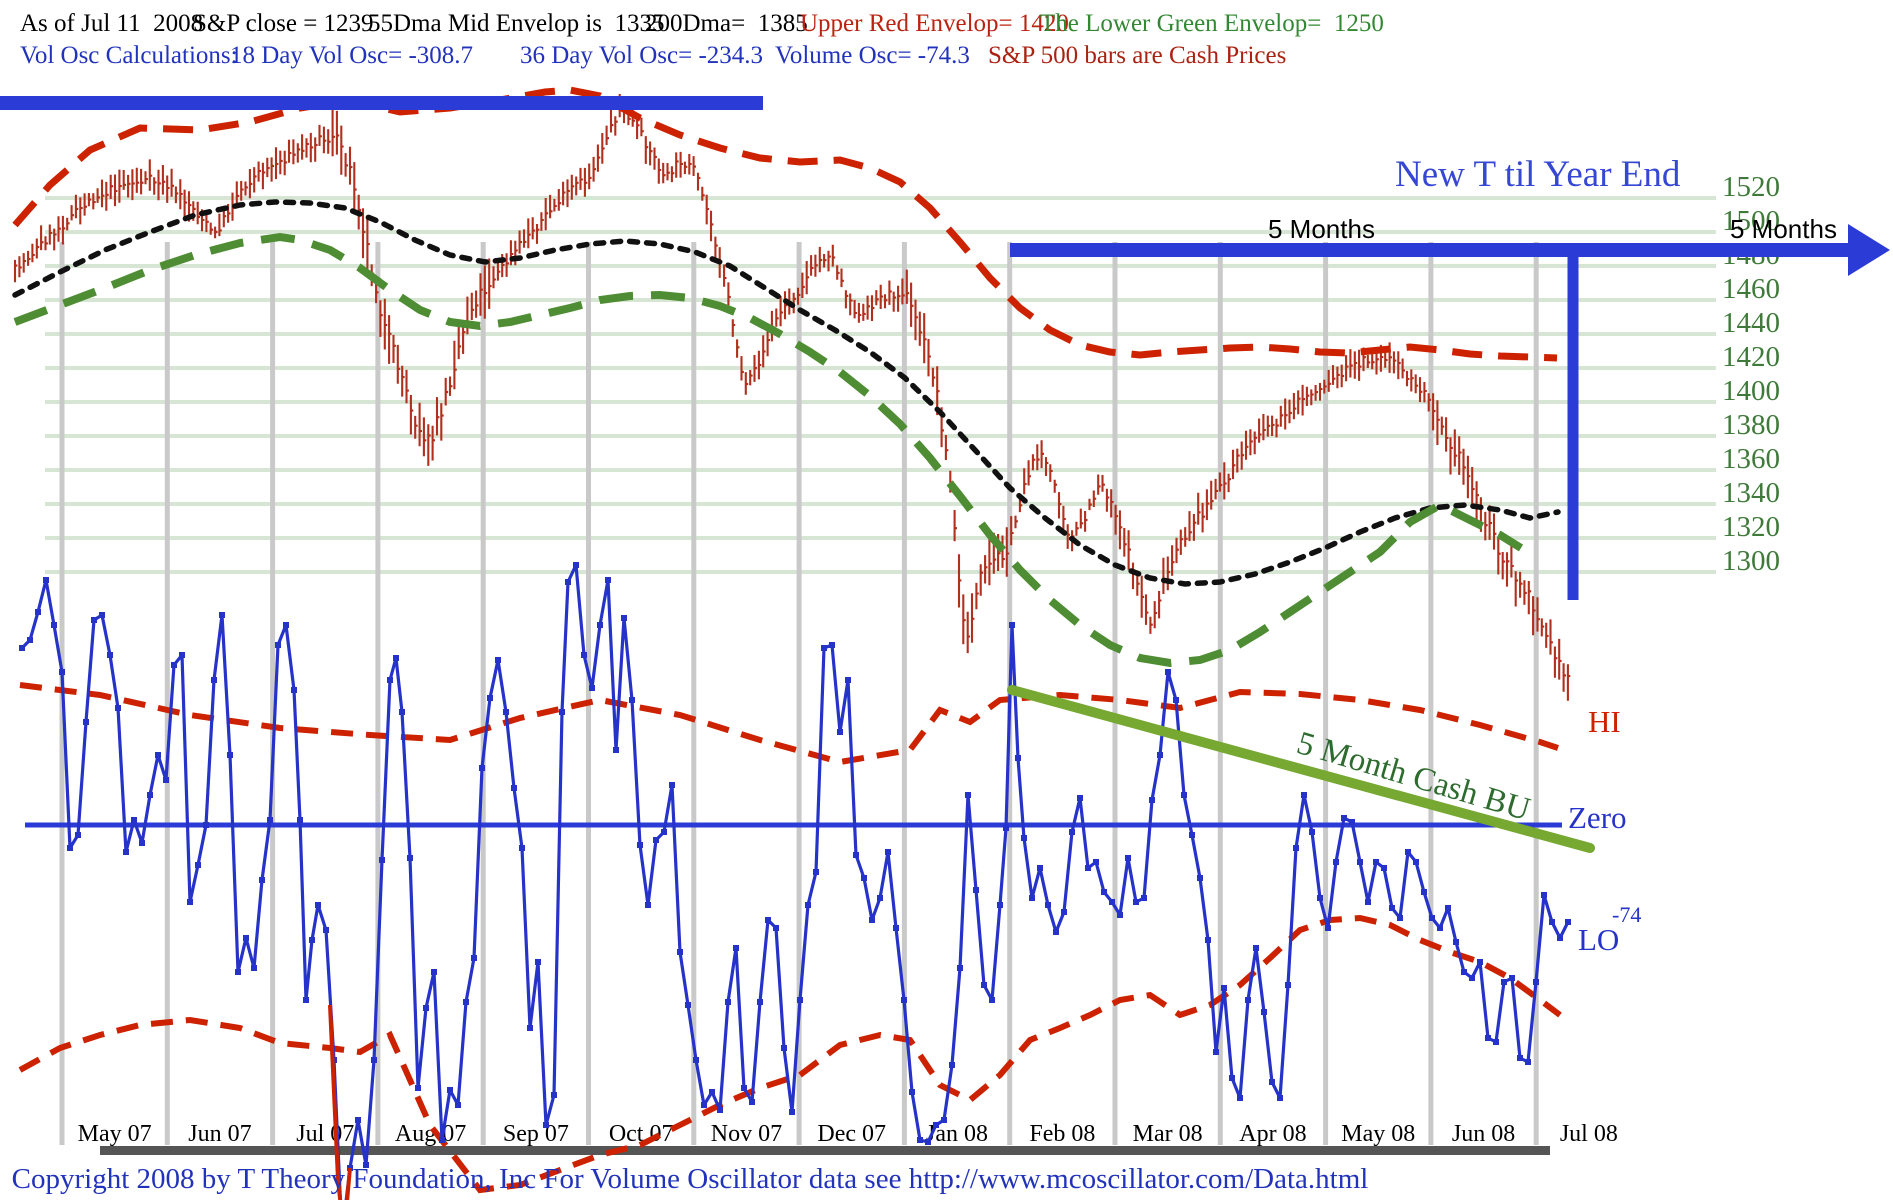 The width and height of the screenshot is (1893, 1200). I want to click on month-label: Jul 08, so click(1589, 1134).